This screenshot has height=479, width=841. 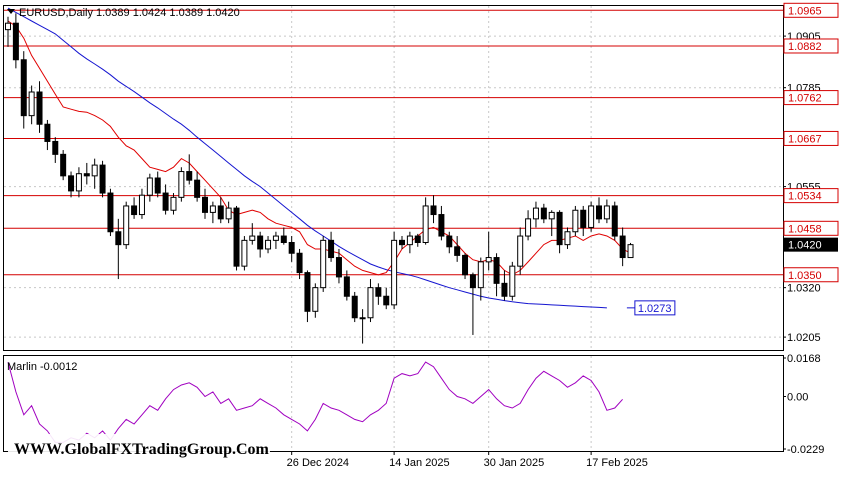 What do you see at coordinates (805, 229) in the screenshot?
I see `level-label: 1.0458` at bounding box center [805, 229].